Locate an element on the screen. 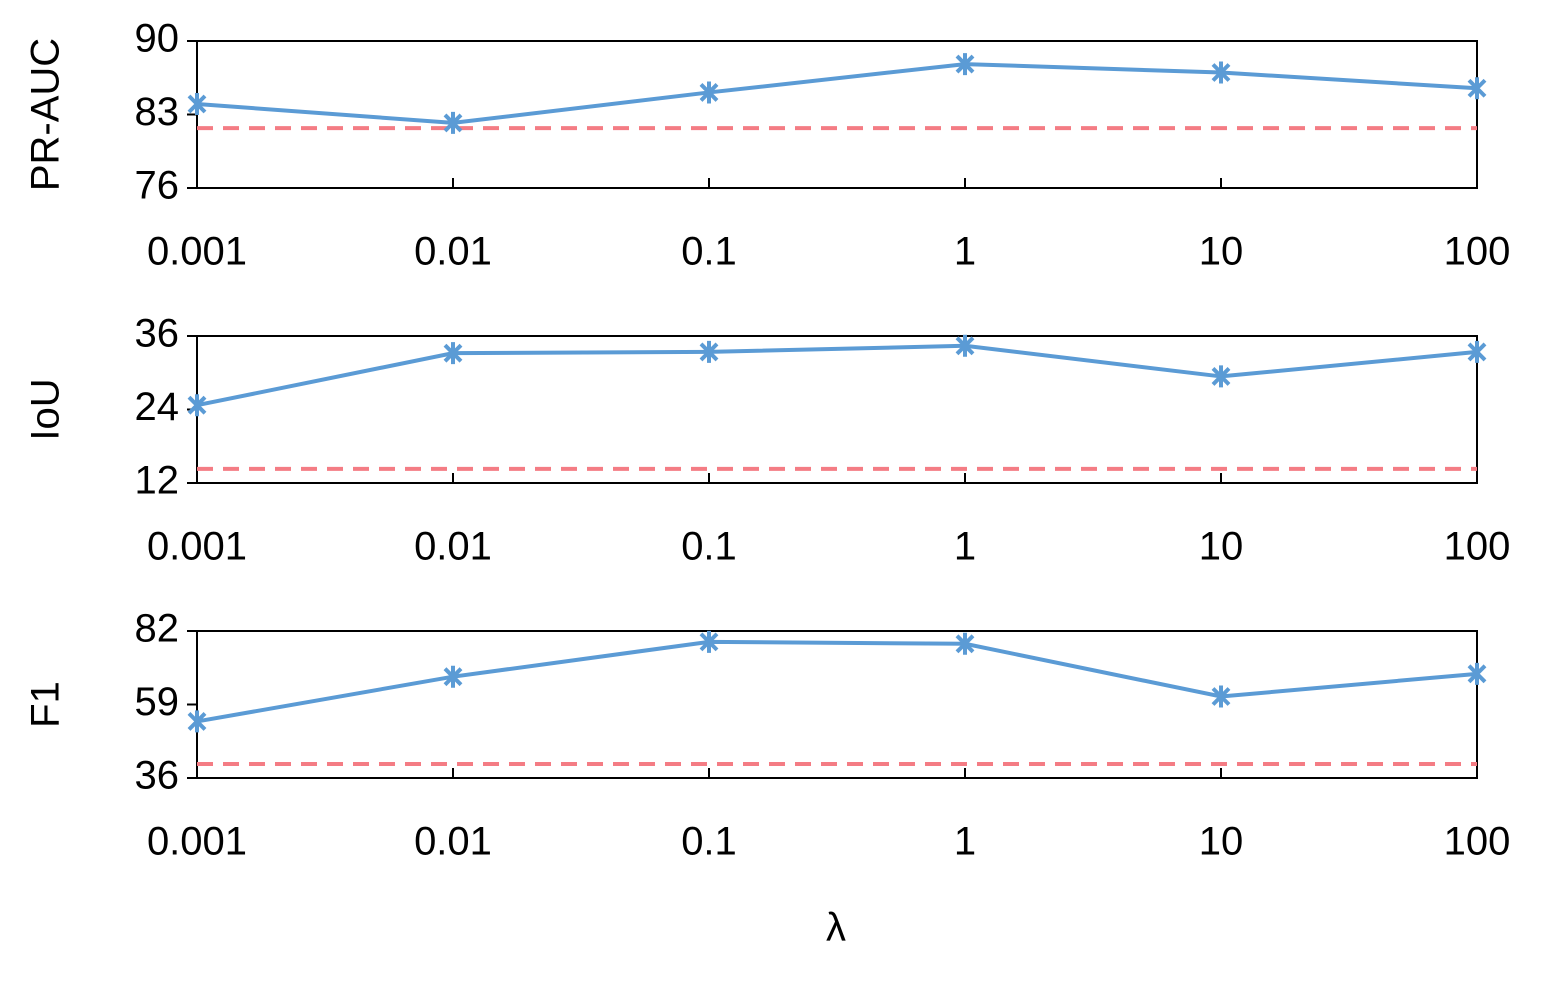 This screenshot has width=1541, height=999. y-tick-label: 59 is located at coordinates (157, 702).